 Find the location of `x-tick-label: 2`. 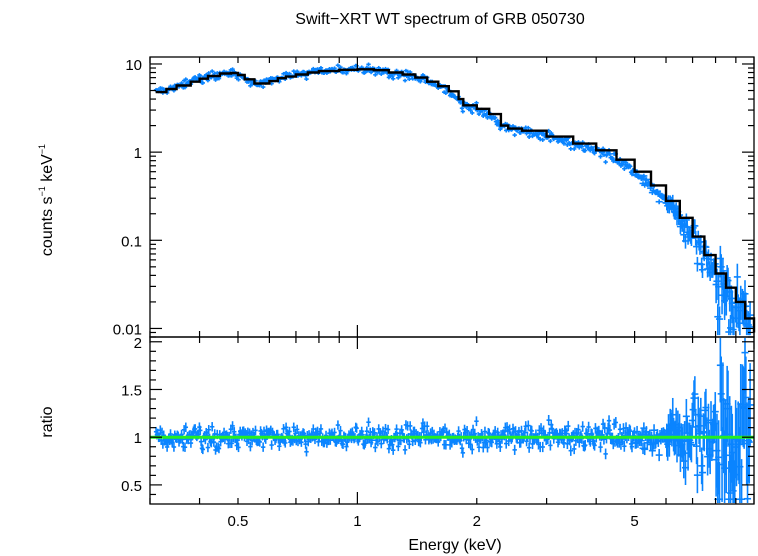

x-tick-label: 2 is located at coordinates (477, 521).